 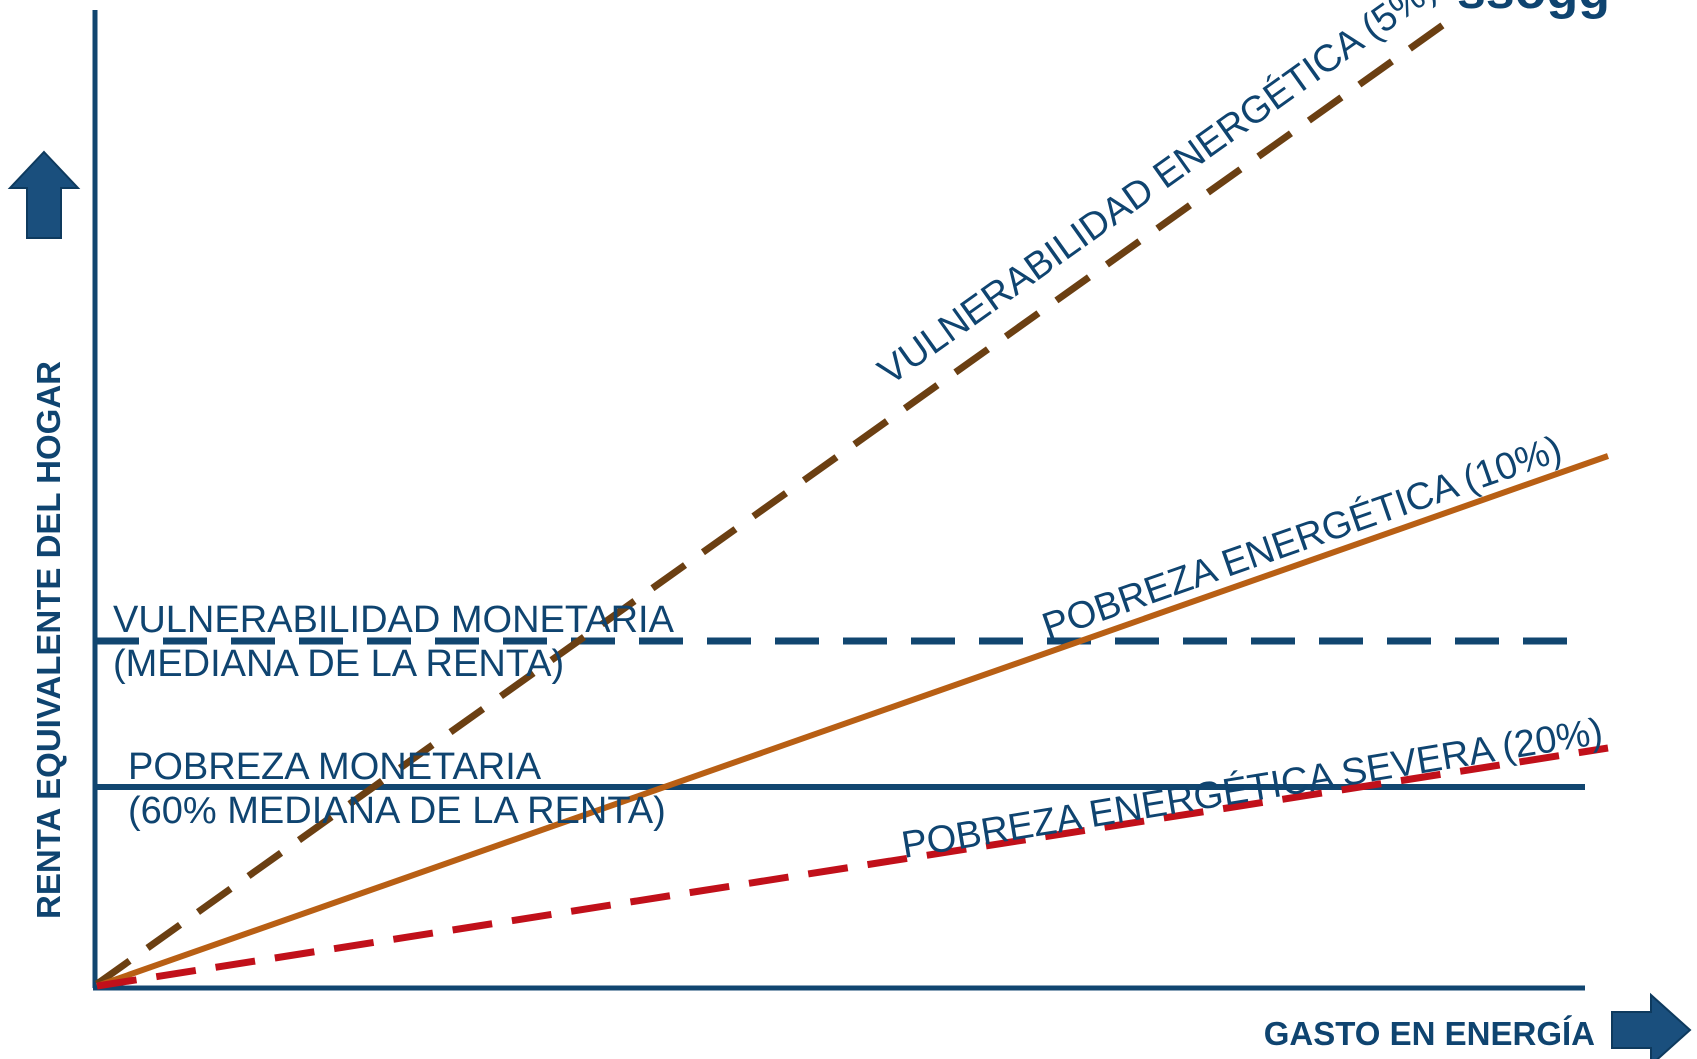 I want to click on y-axis-title: RENTA EQUIVALENTE DEL HOGAR, so click(x=48, y=640).